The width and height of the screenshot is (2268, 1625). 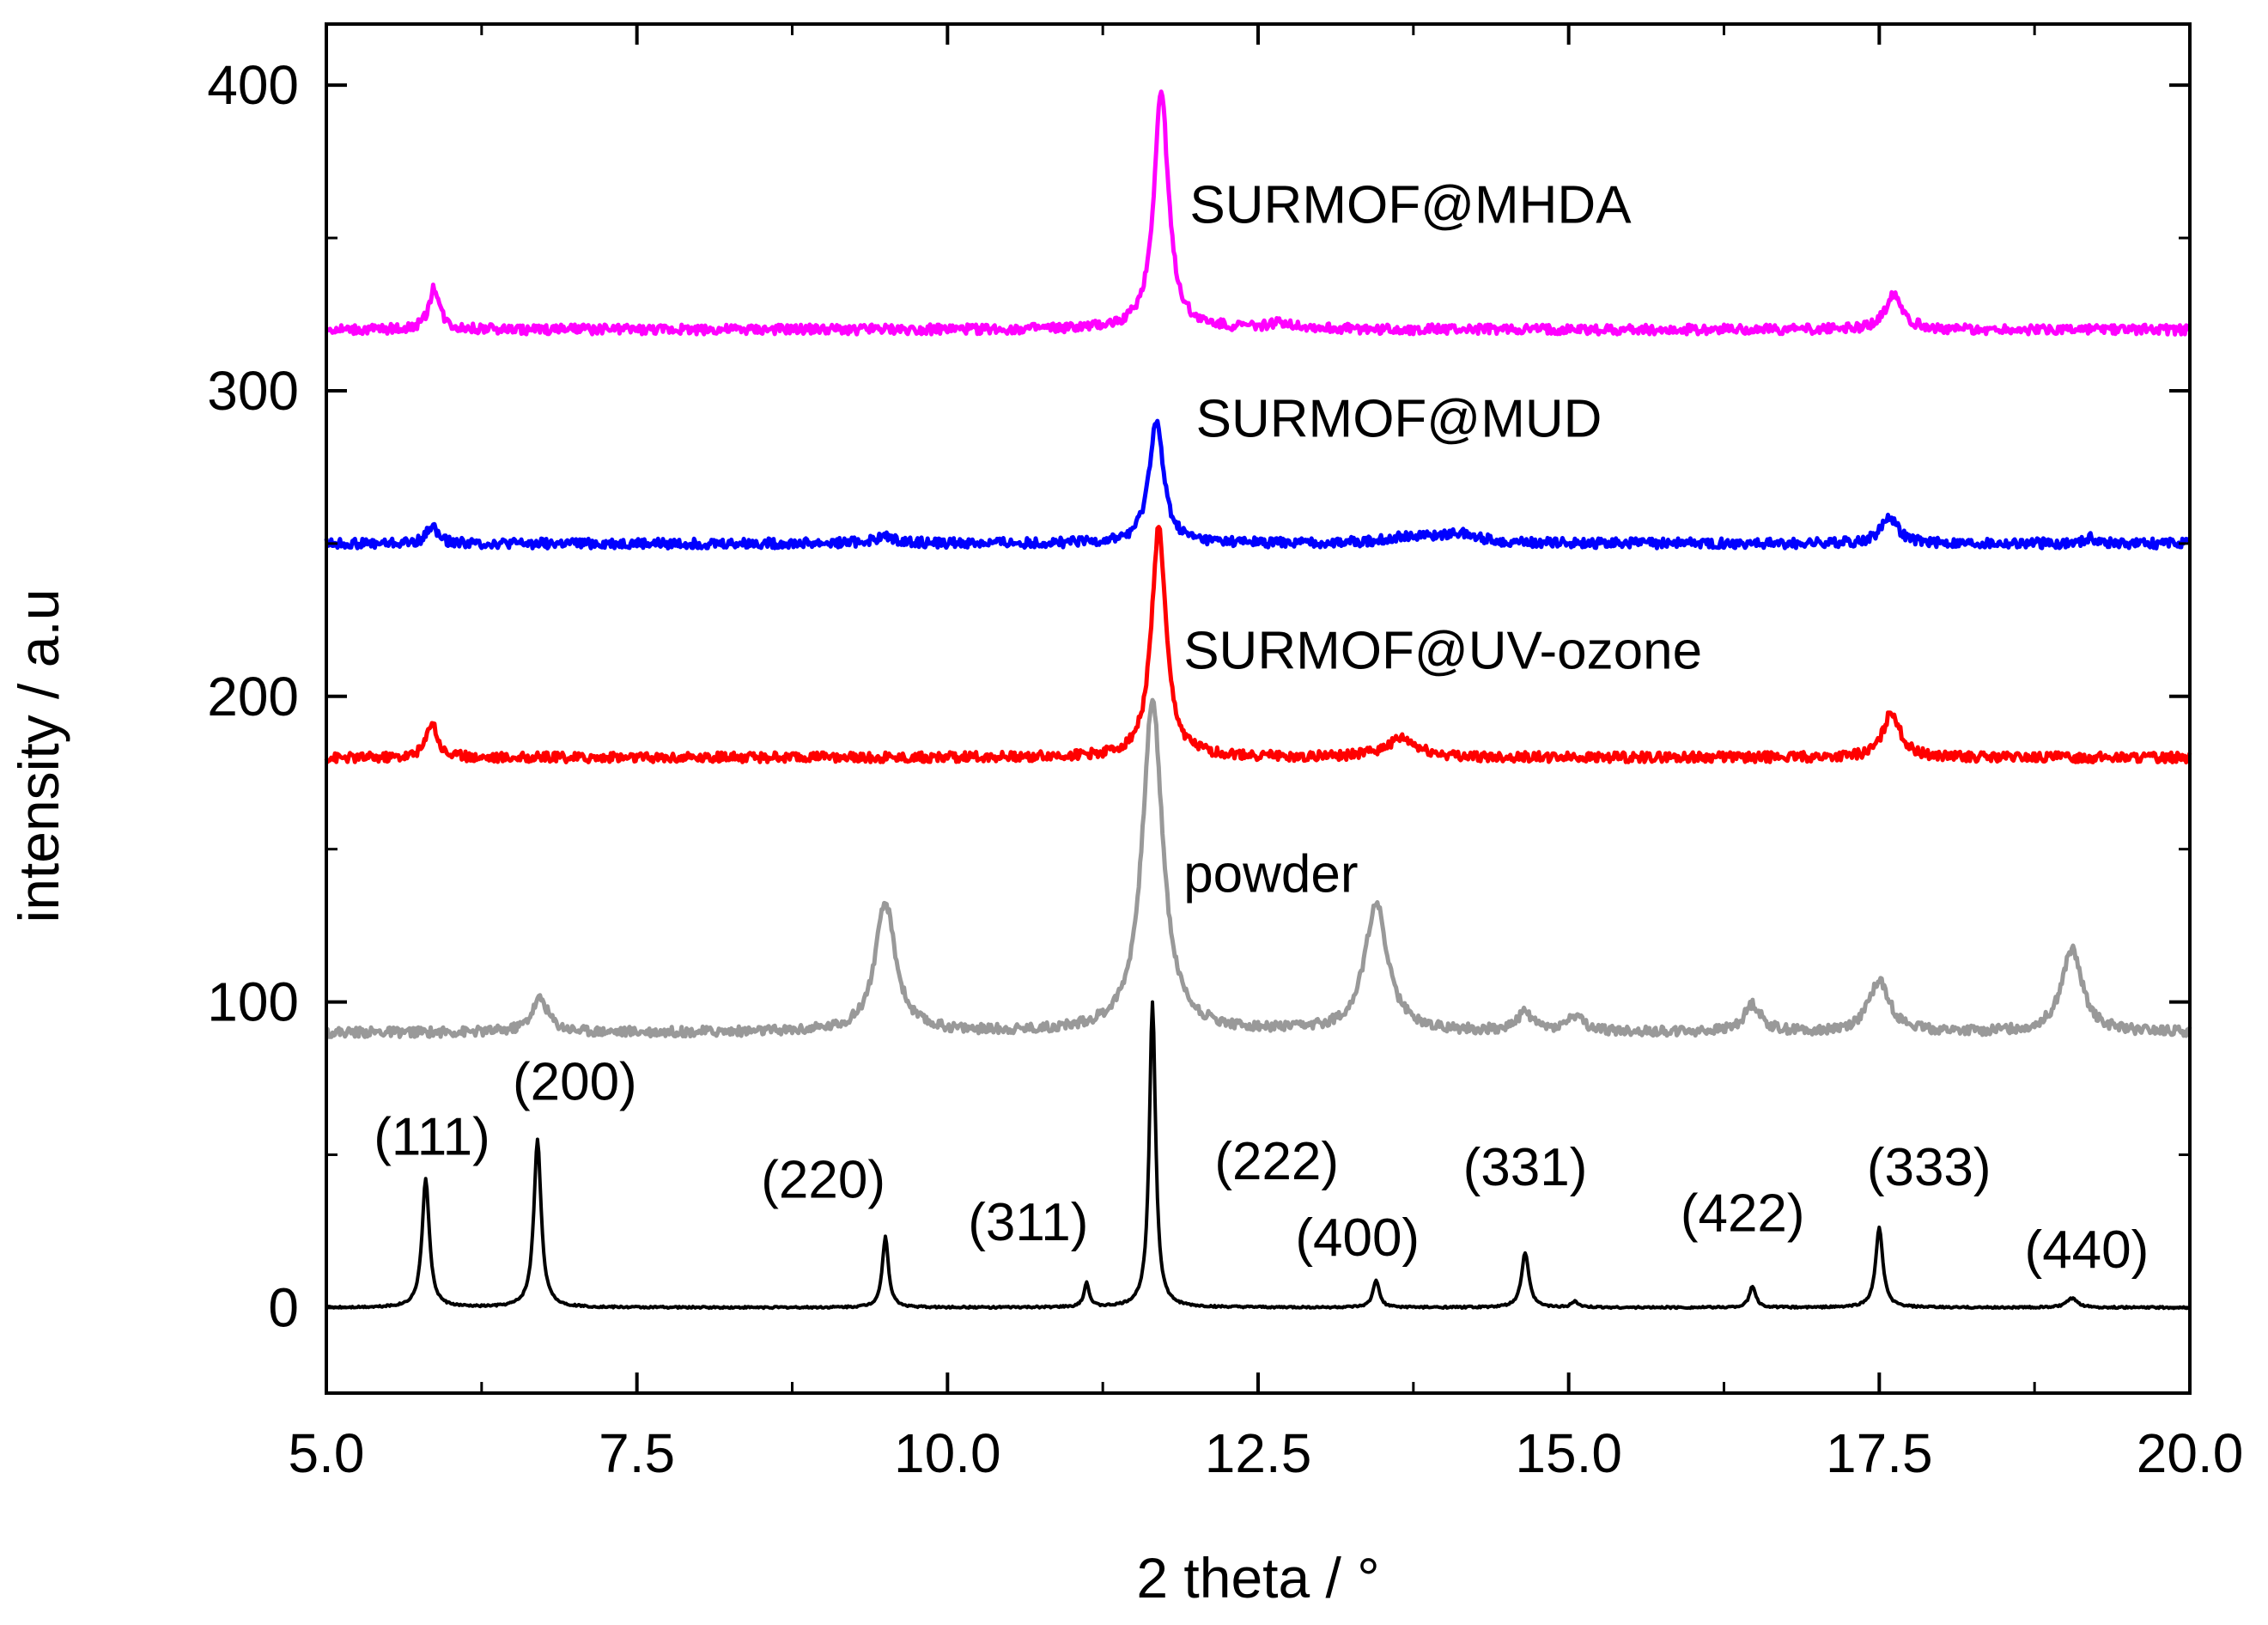 I want to click on series-line-surmof-mhda, so click(x=1259, y=213).